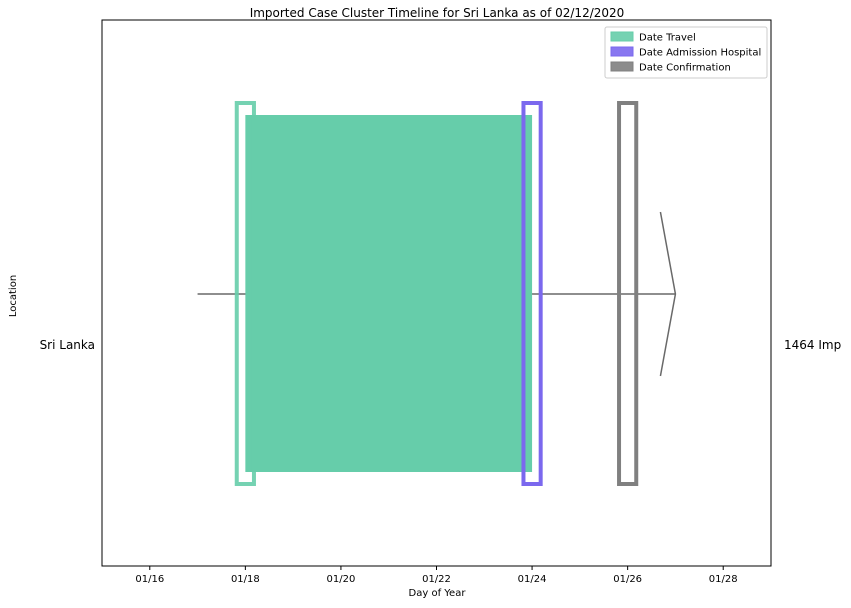 This screenshot has height=608, width=851. What do you see at coordinates (627, 579) in the screenshot?
I see `x-tick-label: 01/26` at bounding box center [627, 579].